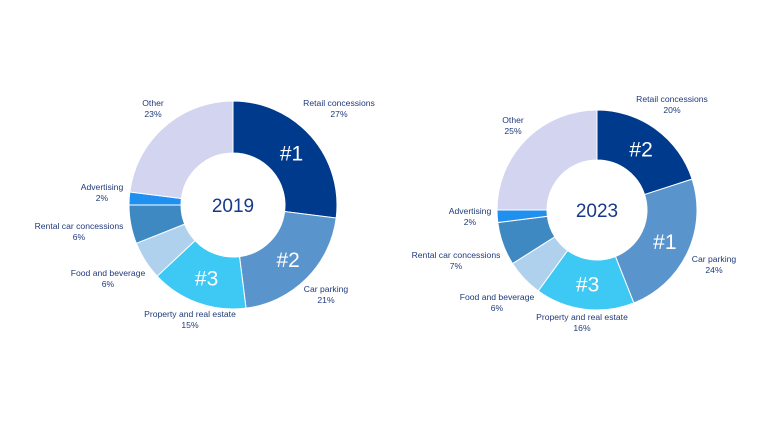 This screenshot has width=768, height=432. Describe the element at coordinates (233, 206) in the screenshot. I see `center-year-label: 2019` at that location.